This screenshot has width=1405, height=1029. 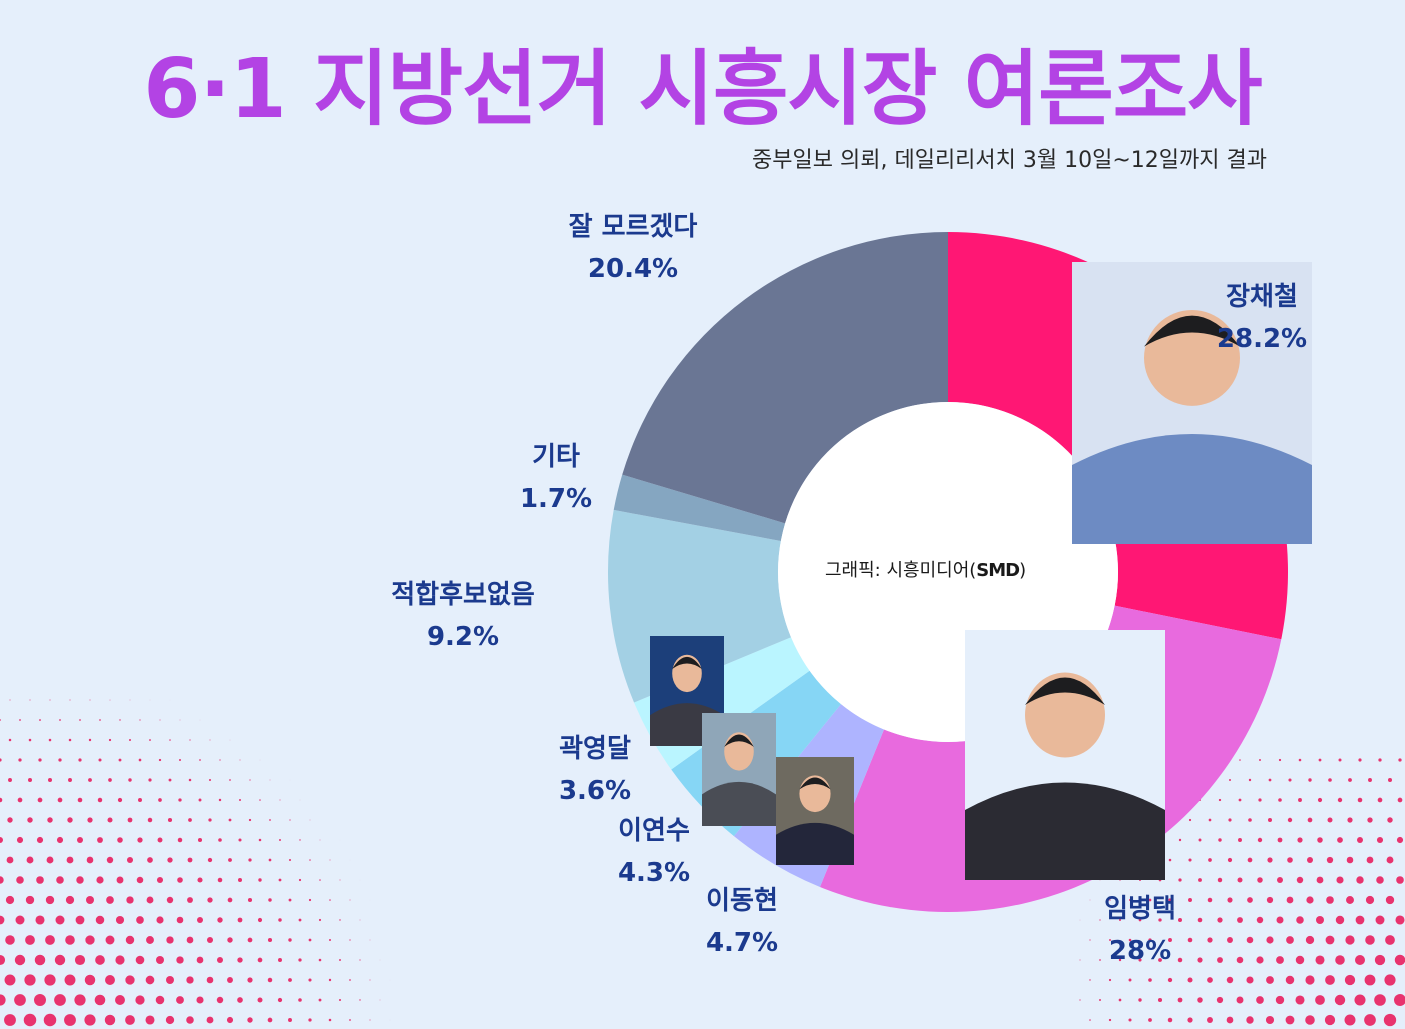 I want to click on slice-value: 9.2%, so click(x=463, y=637).